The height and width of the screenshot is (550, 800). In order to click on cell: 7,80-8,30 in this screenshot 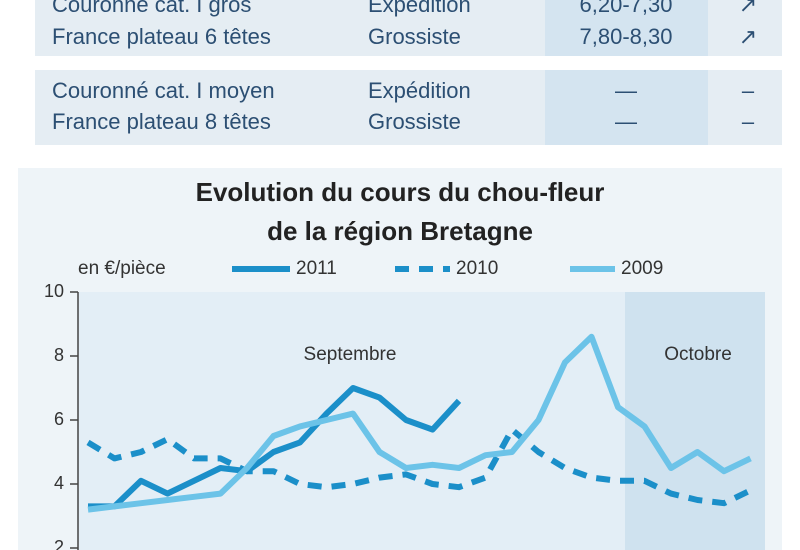, I will do `click(626, 36)`.